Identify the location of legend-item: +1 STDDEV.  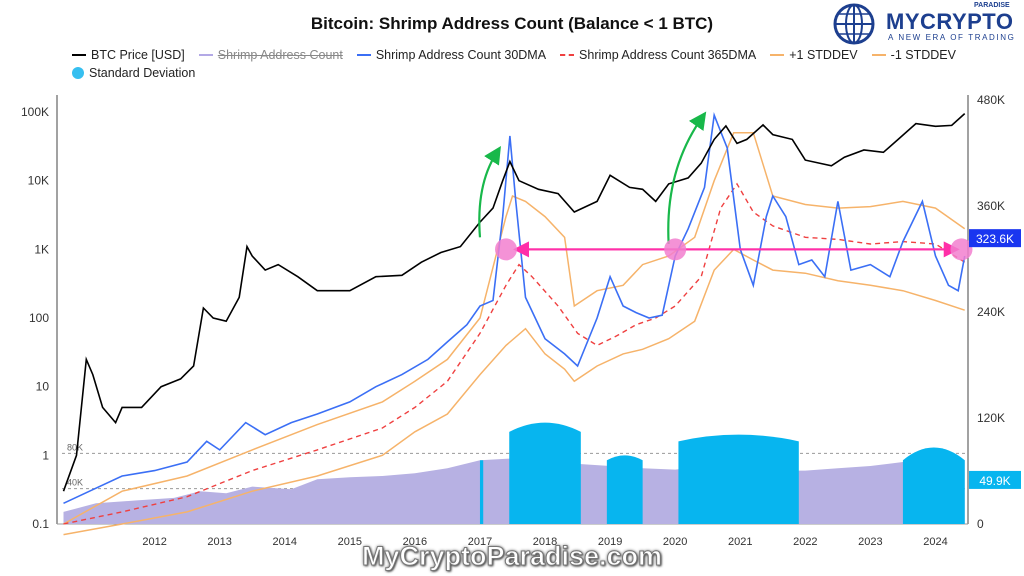
(814, 55).